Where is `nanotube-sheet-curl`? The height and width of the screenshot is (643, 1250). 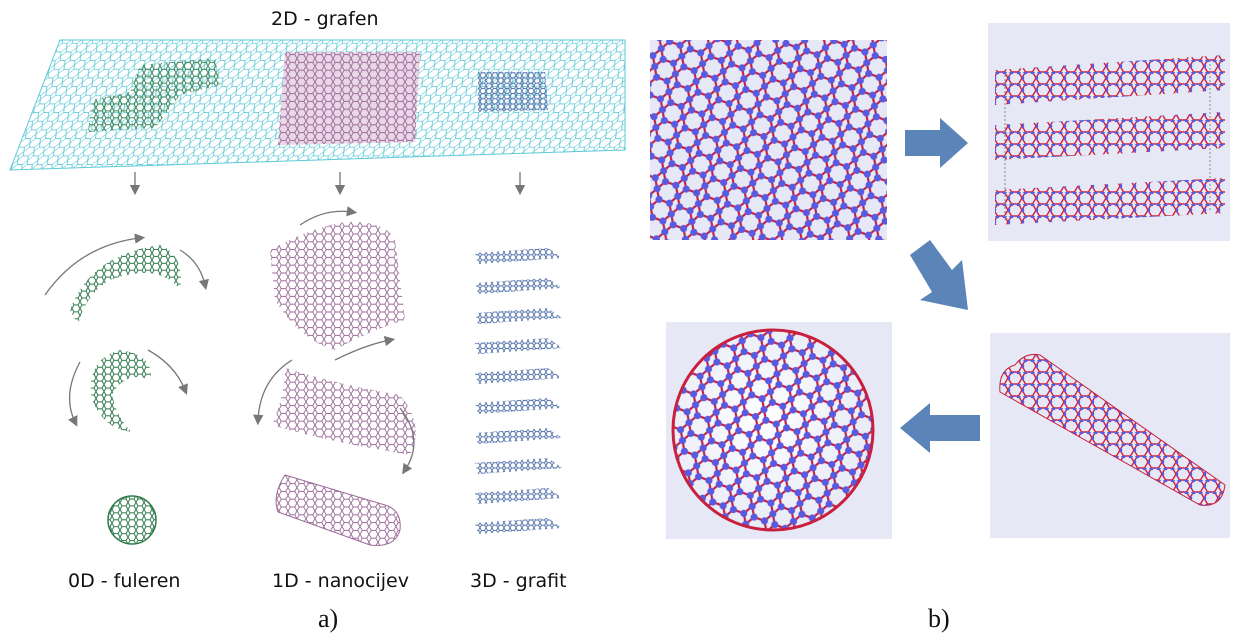
nanotube-sheet-curl is located at coordinates (337, 285).